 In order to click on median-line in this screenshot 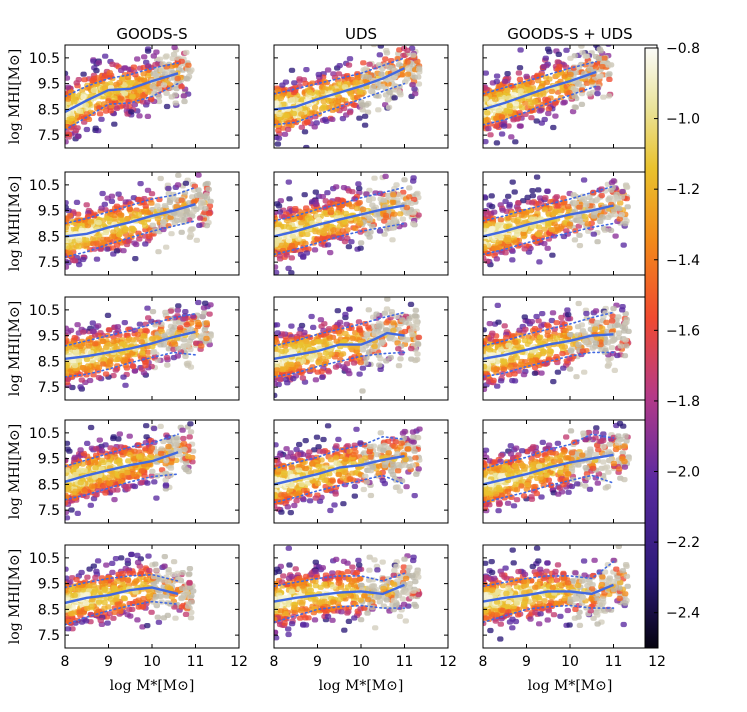, I will do `click(339, 345)`.